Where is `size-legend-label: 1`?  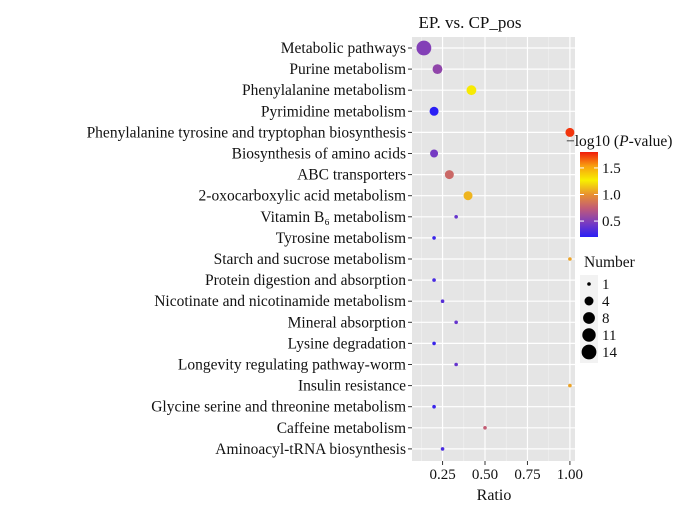 size-legend-label: 1 is located at coordinates (606, 285).